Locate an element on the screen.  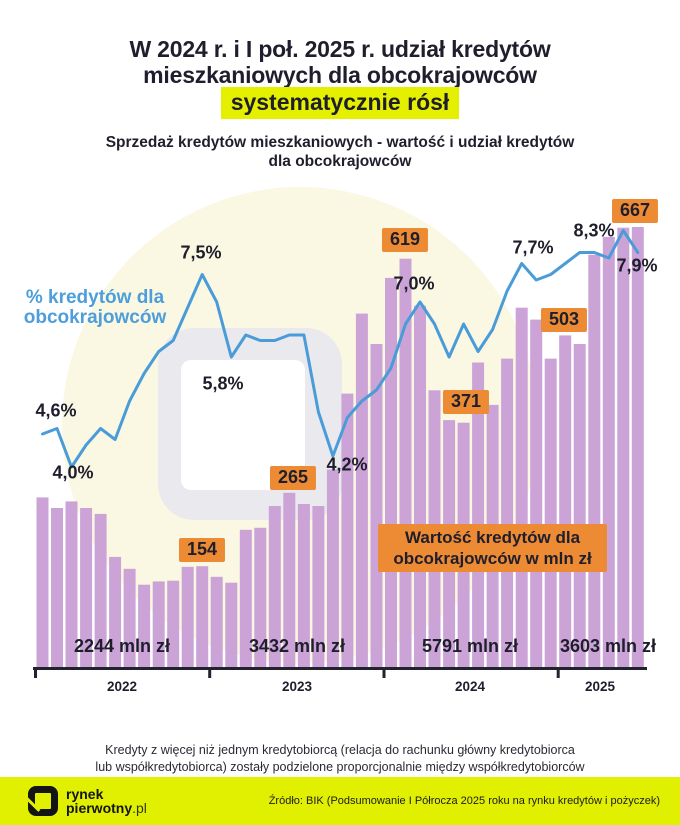
brand-logo: rynek pierwotny.pl is located at coordinates (86, 801).